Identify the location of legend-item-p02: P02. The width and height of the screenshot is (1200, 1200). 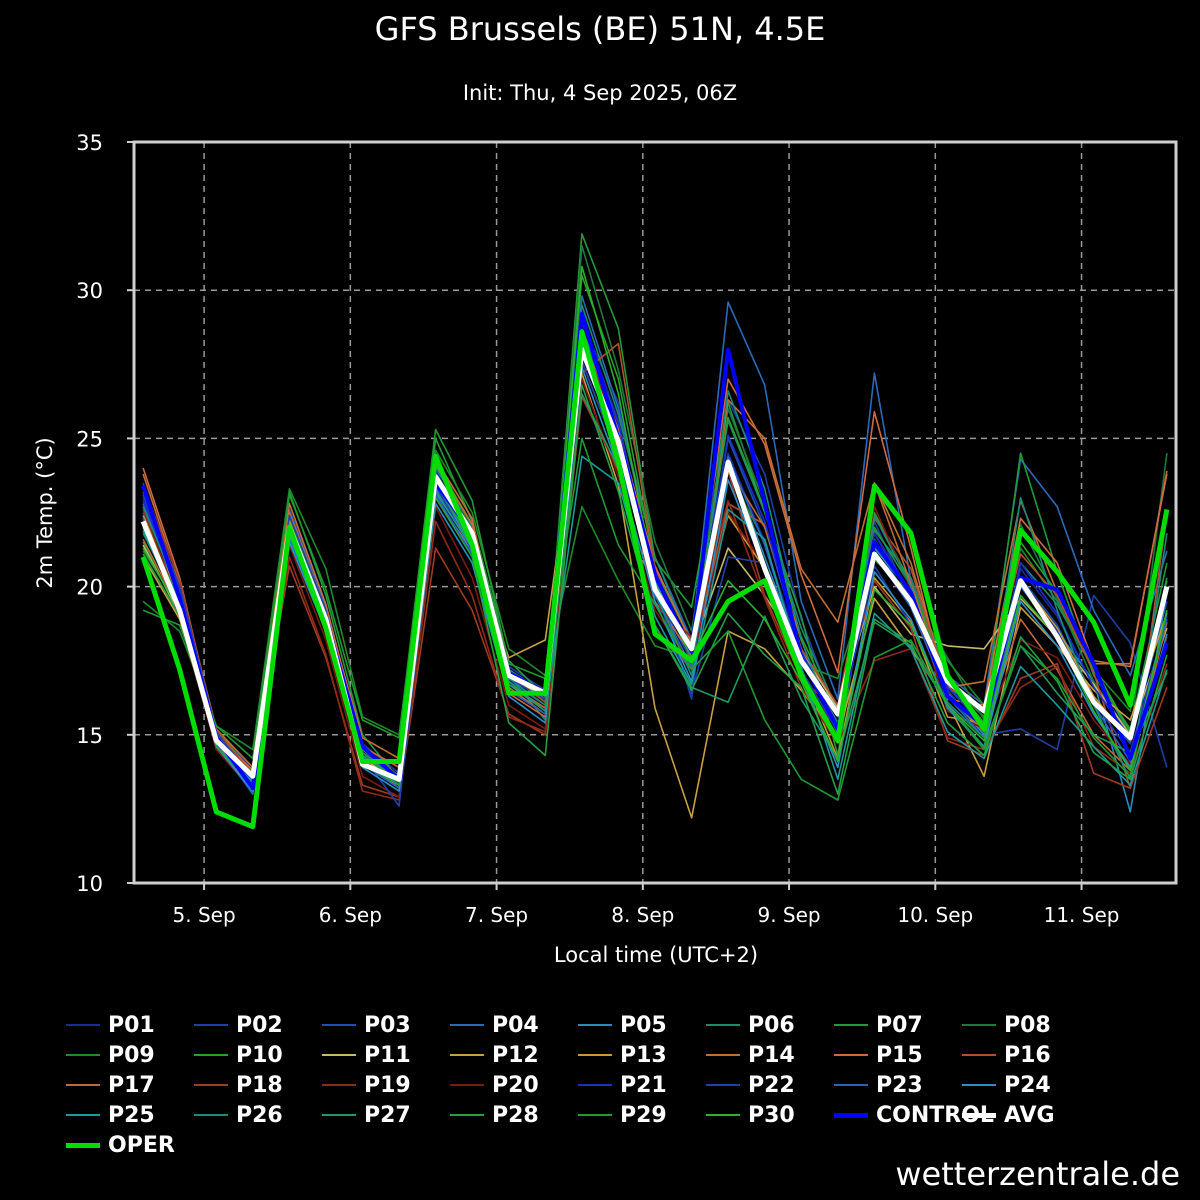
(238, 1025).